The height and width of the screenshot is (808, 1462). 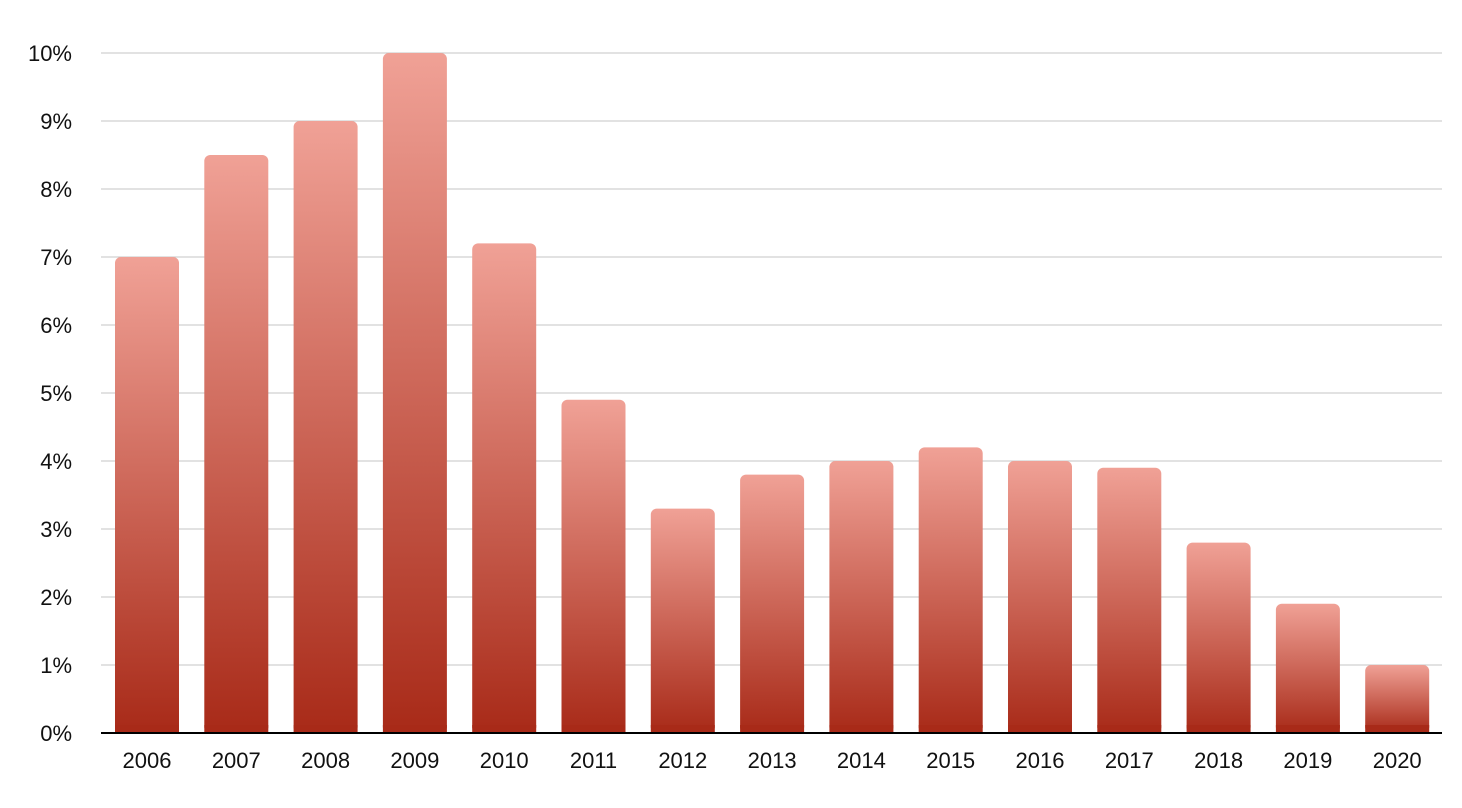 What do you see at coordinates (56, 189) in the screenshot?
I see `y-tick-label: 8%` at bounding box center [56, 189].